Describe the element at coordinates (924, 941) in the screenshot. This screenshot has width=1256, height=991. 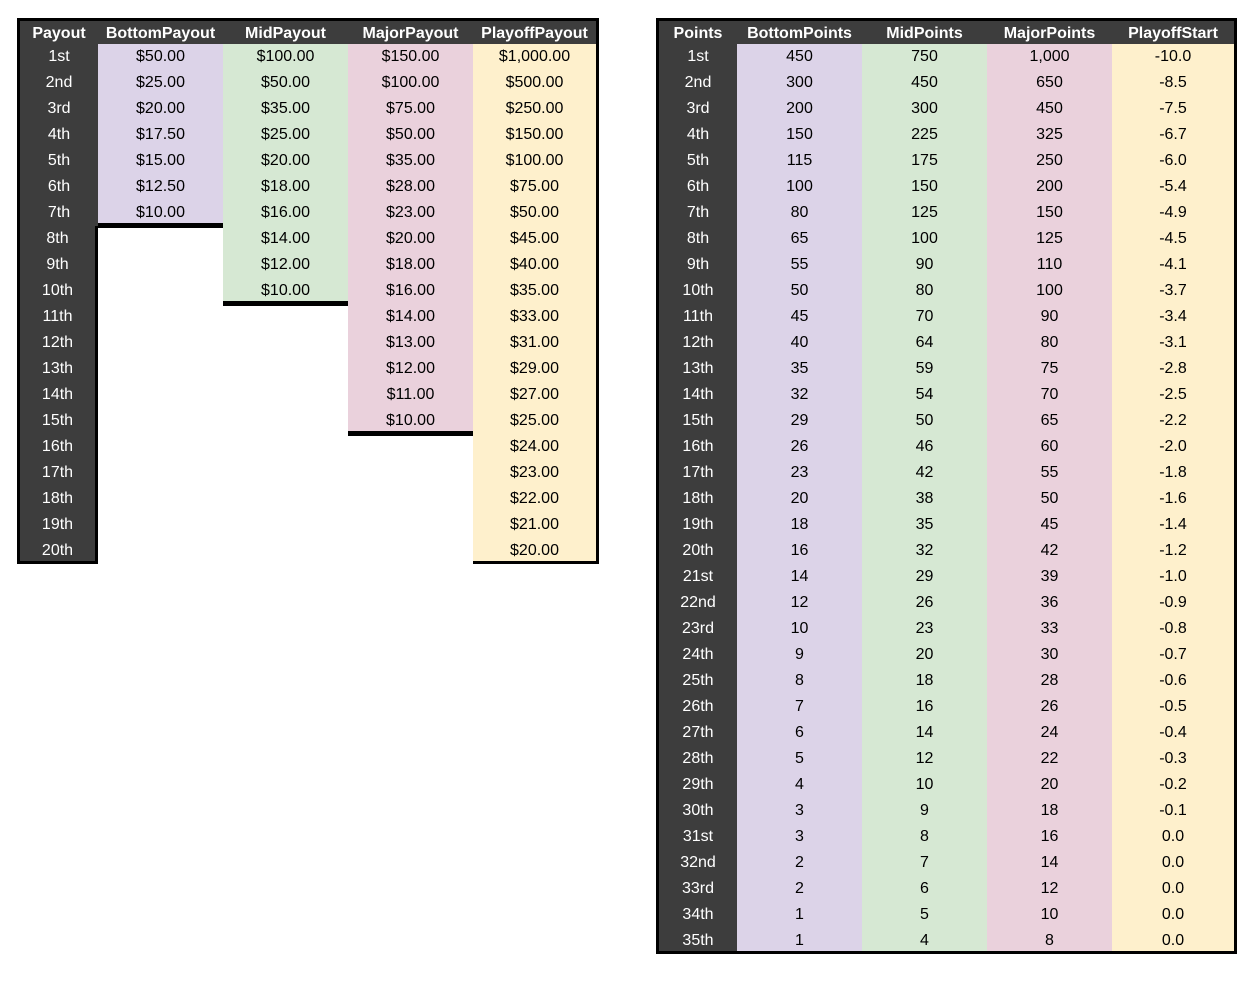
I see `mid-cell: 4` at that location.